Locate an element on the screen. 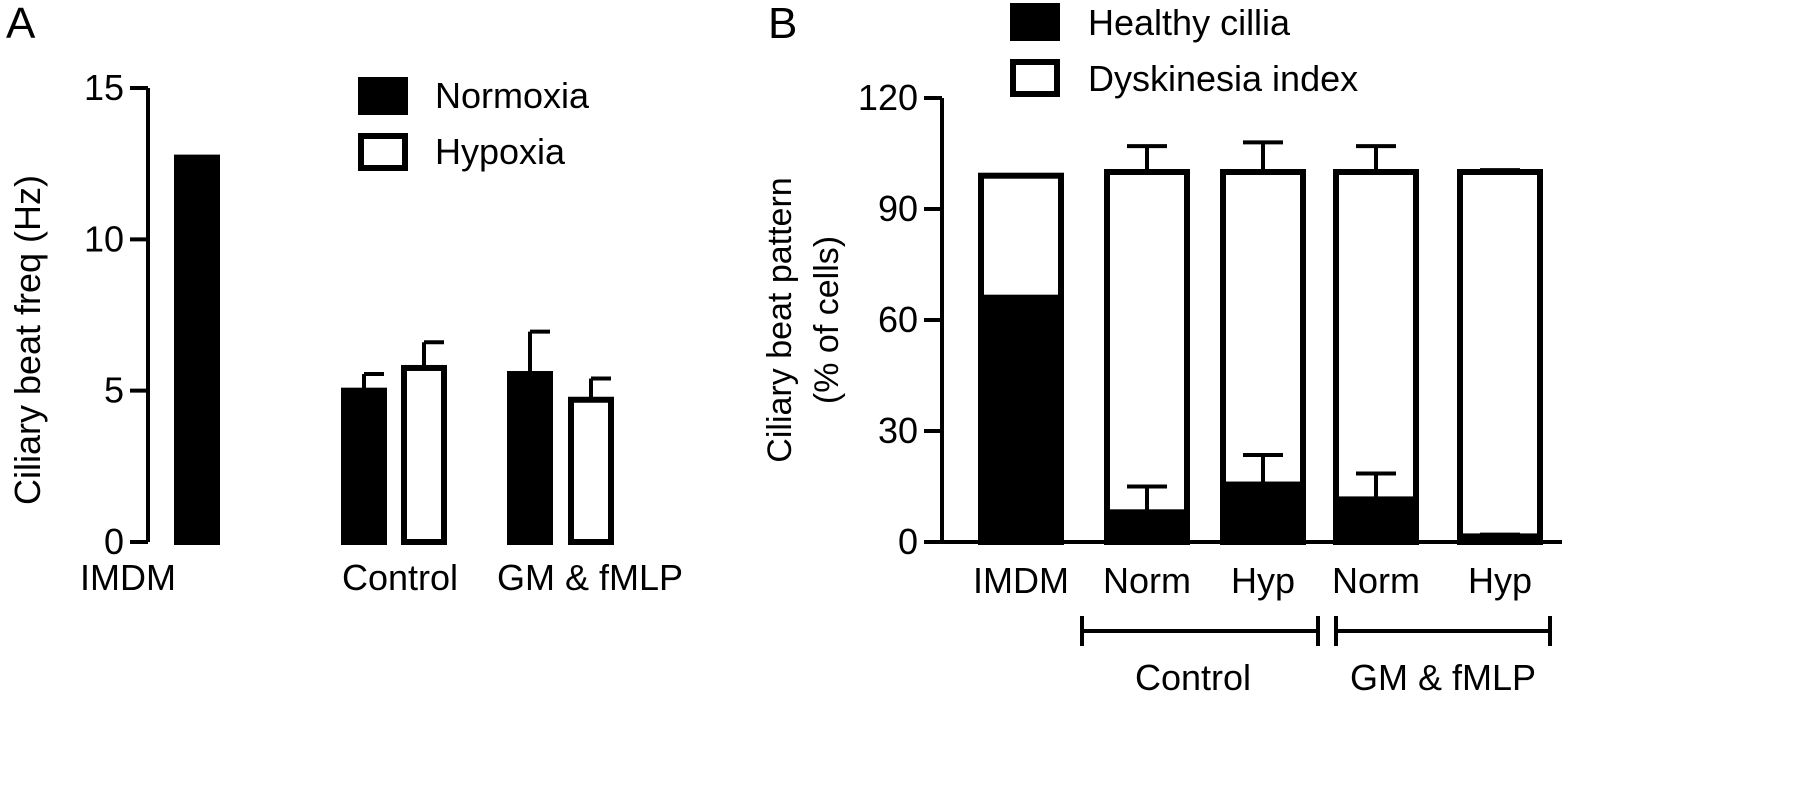  panel-a-x-tick-label: GM & fMLP is located at coordinates (590, 577).